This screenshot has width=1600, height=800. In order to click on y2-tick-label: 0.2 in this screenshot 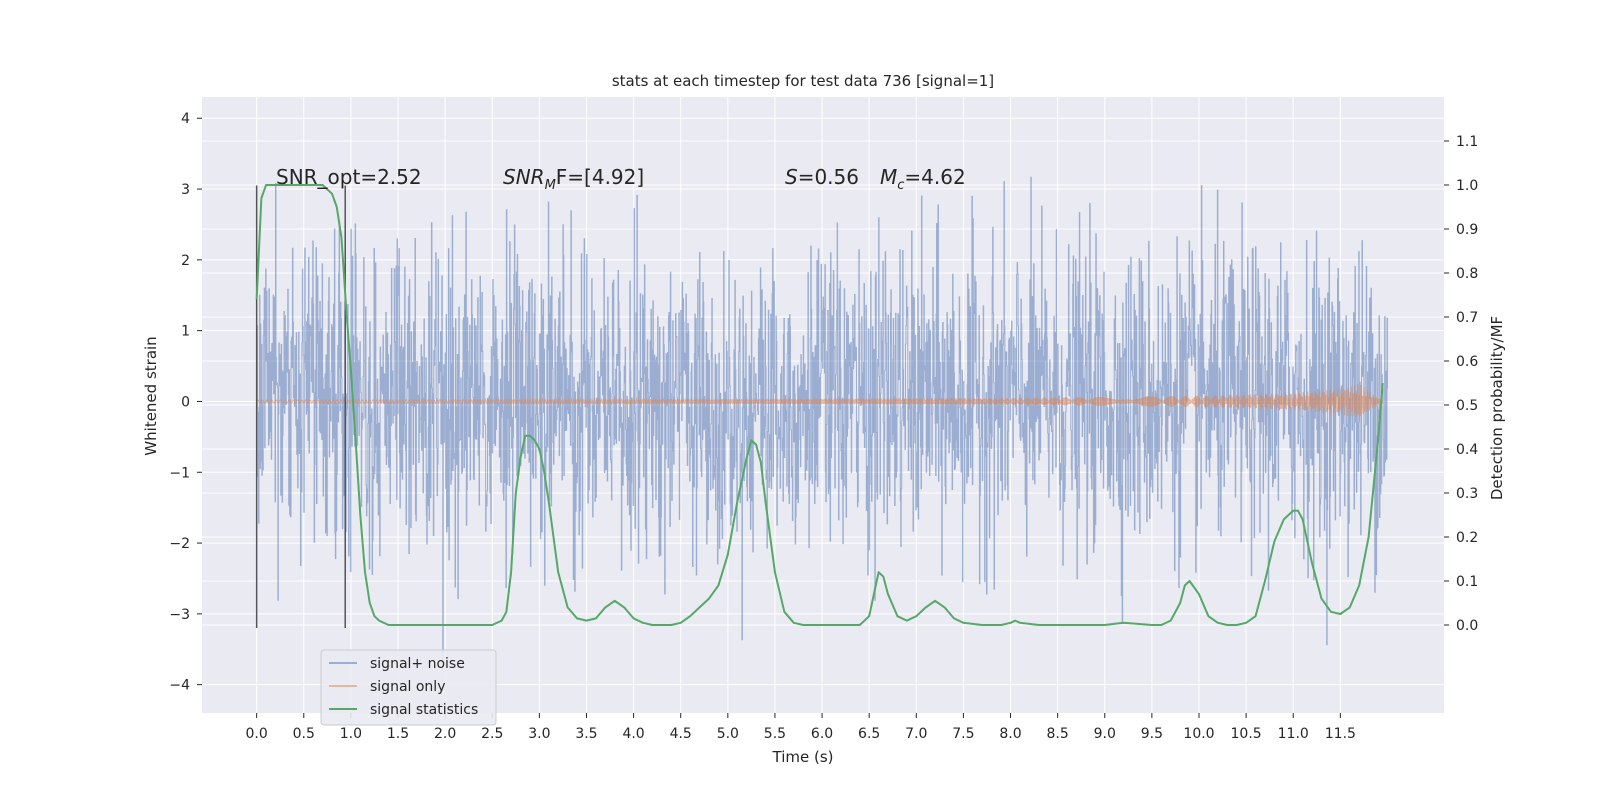, I will do `click(1467, 538)`.